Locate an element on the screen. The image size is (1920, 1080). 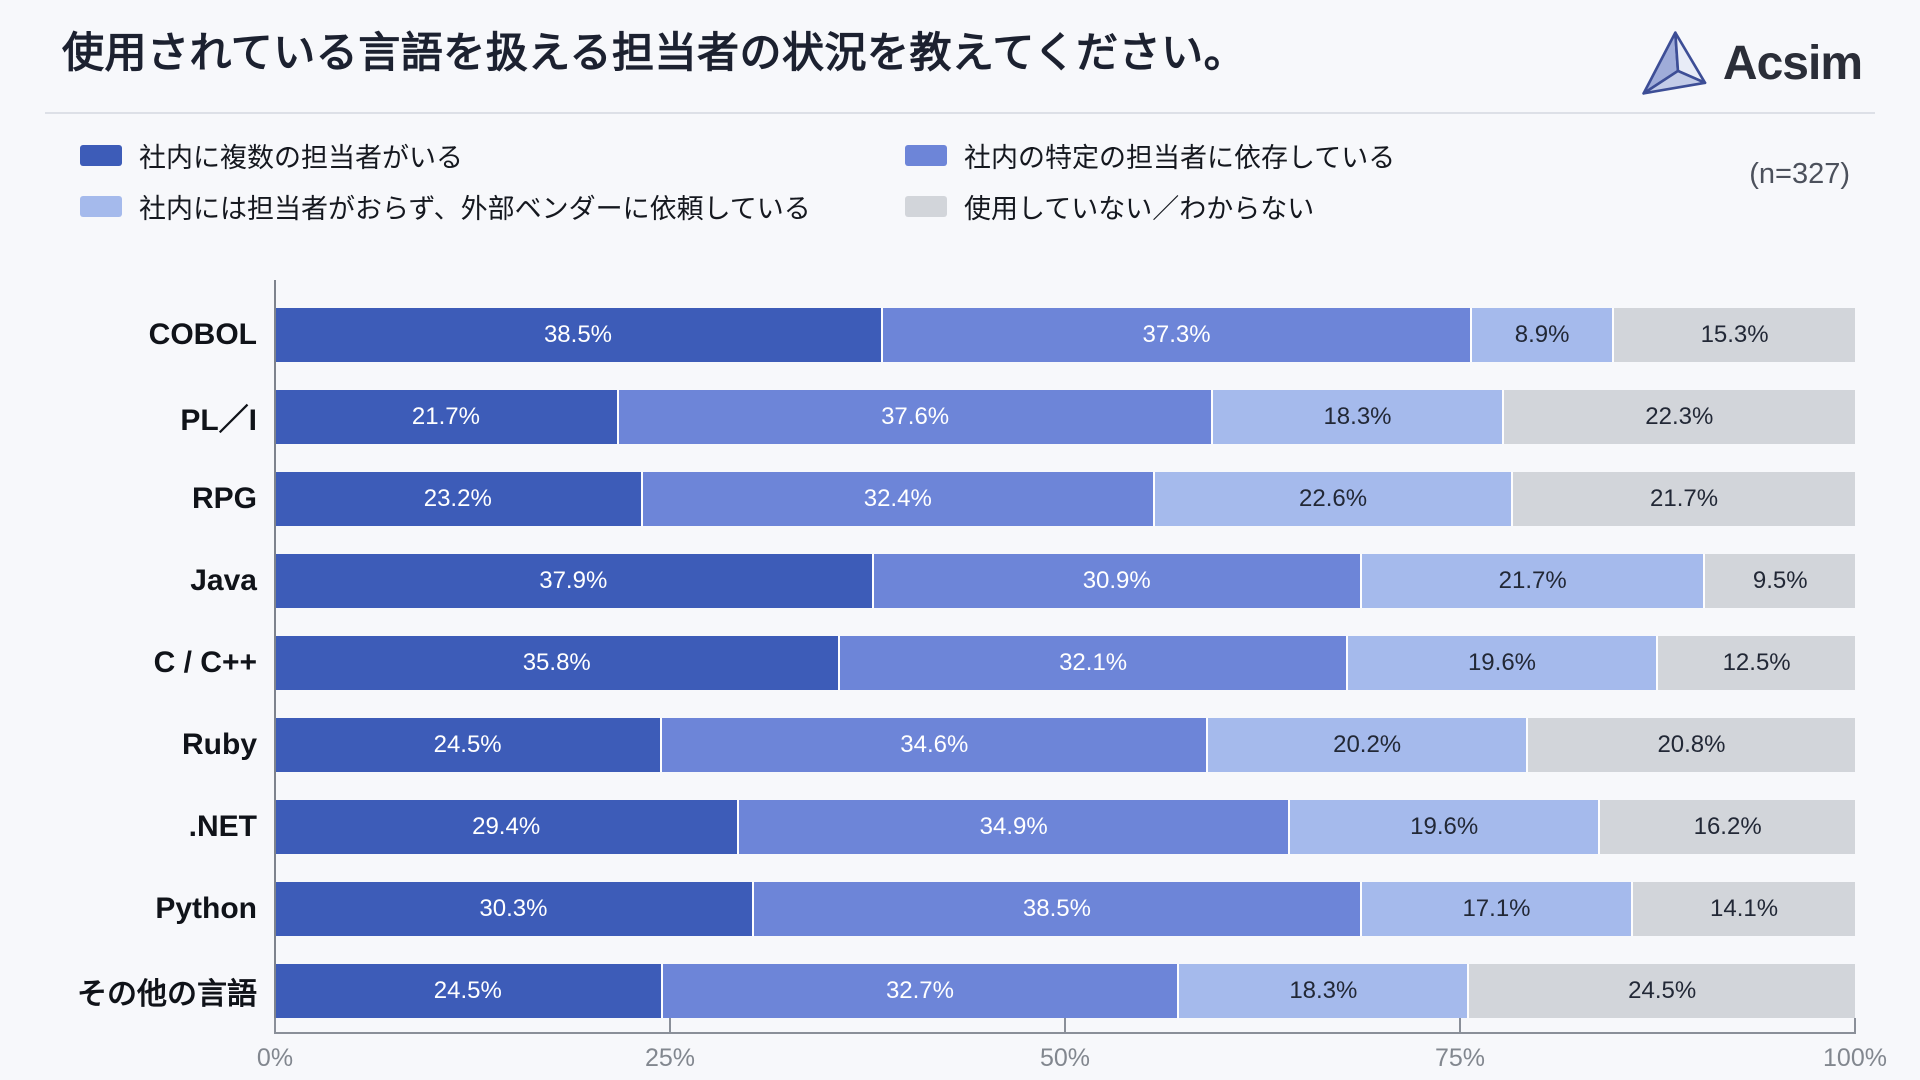
bar-value-label: 35.8% is located at coordinates (556, 662).